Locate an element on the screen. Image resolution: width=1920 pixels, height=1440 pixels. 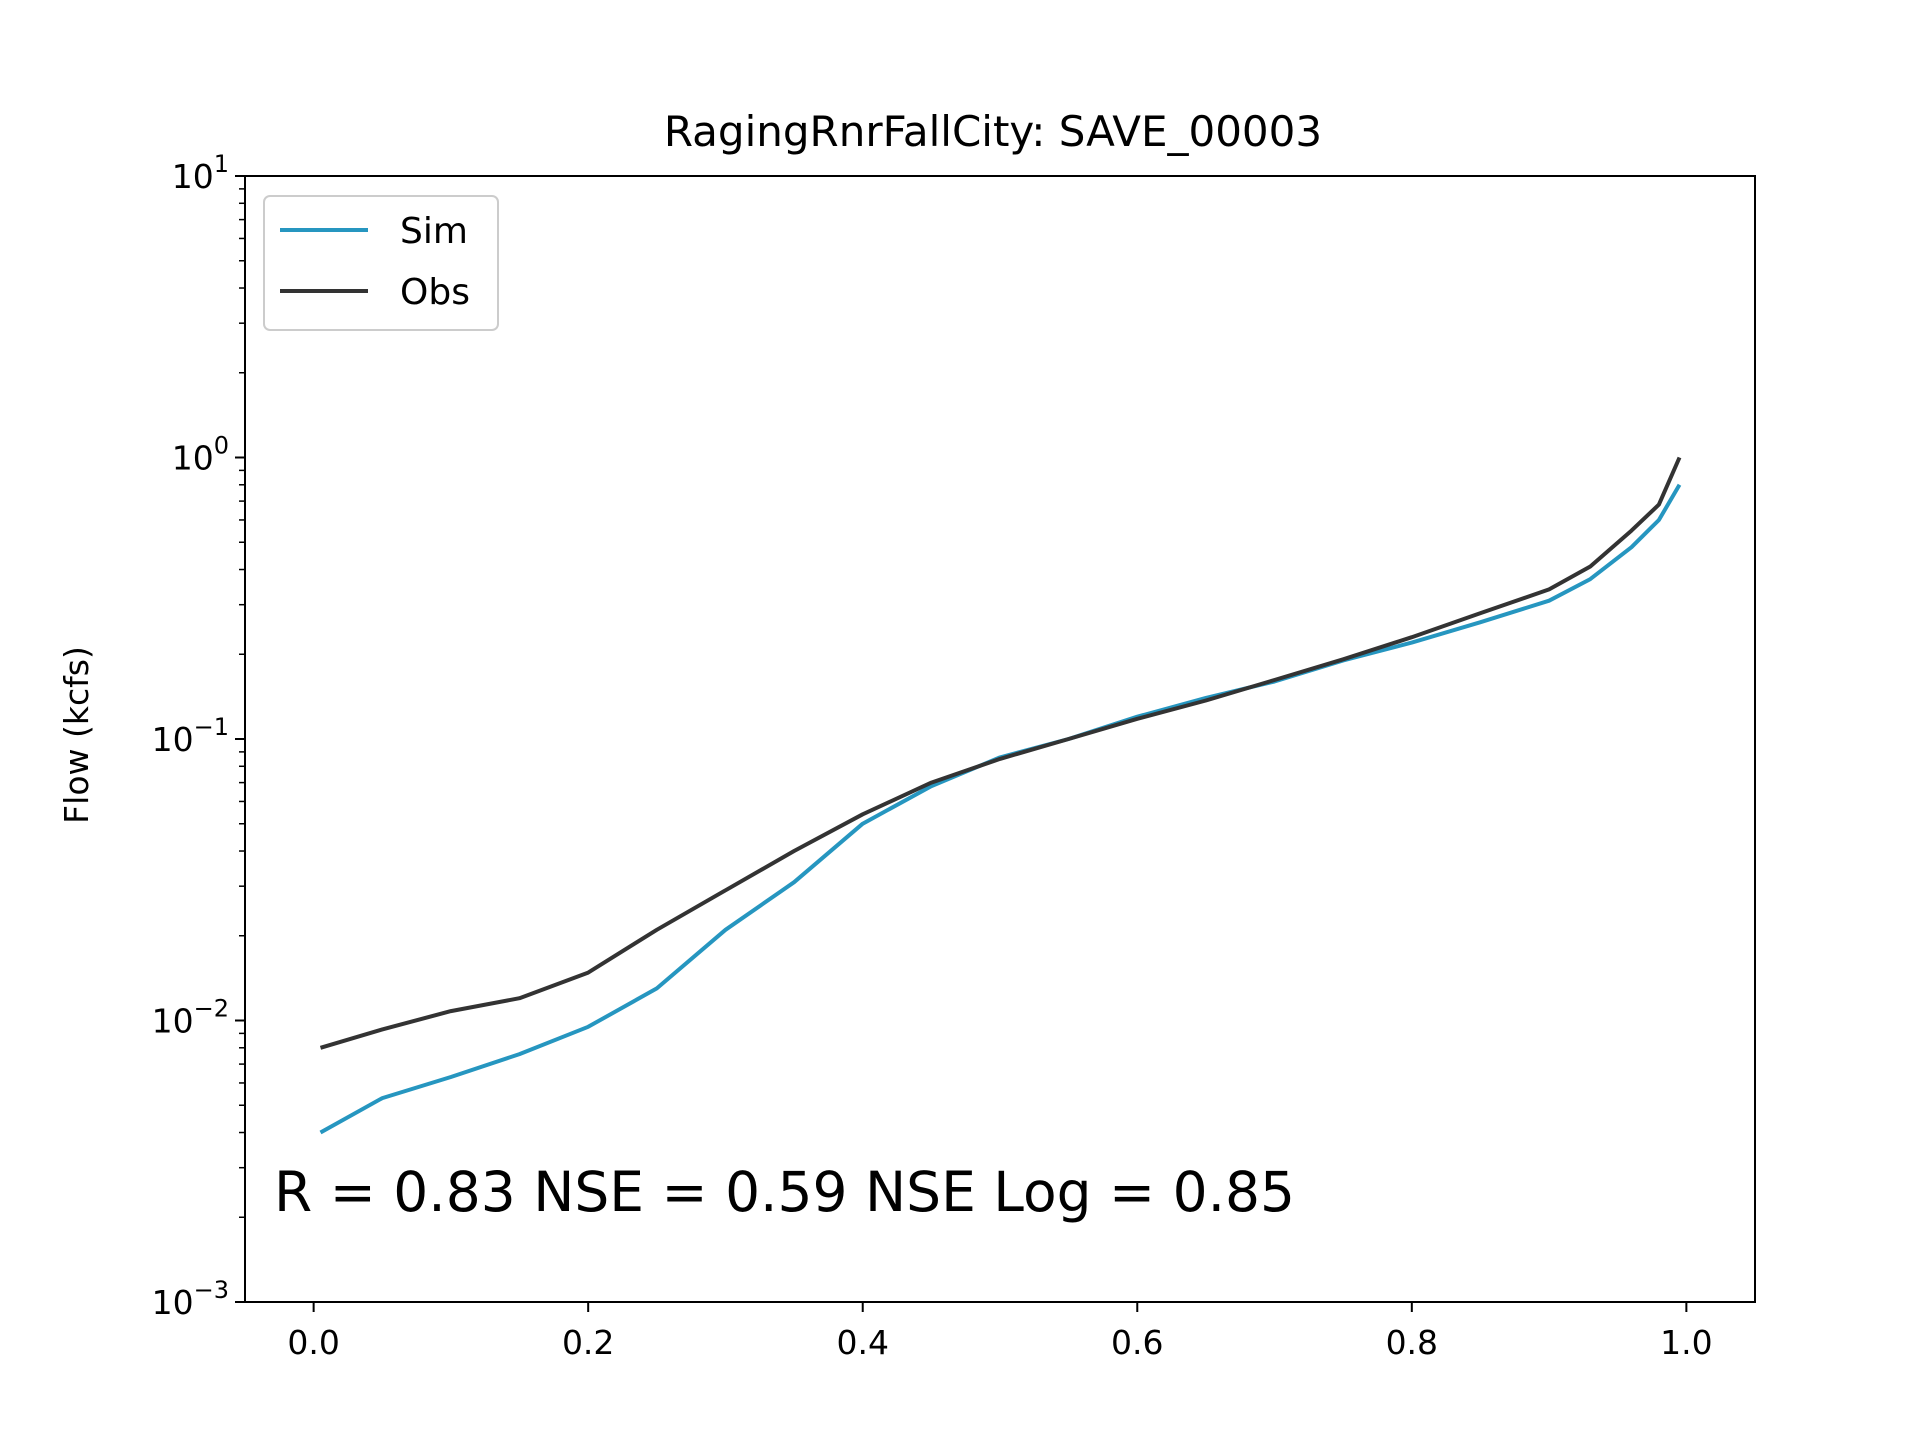
y-tick-label: 10⁻³ is located at coordinates (190, 1299).